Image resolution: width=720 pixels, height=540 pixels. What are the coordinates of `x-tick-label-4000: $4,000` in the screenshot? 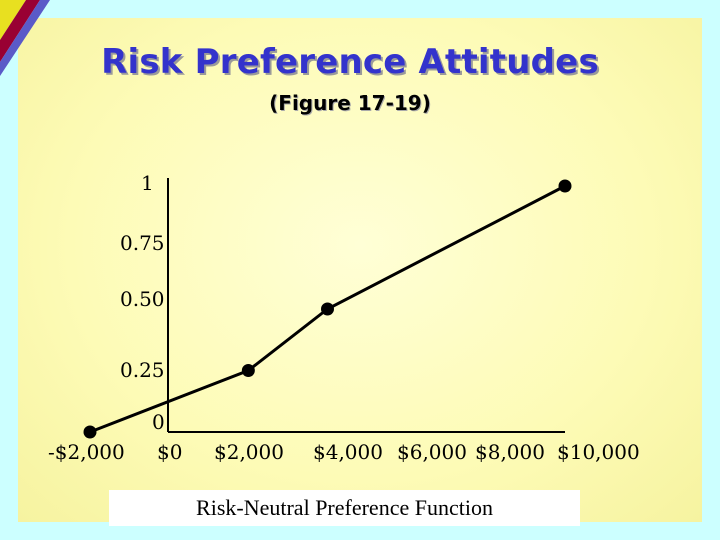 It's located at (348, 452).